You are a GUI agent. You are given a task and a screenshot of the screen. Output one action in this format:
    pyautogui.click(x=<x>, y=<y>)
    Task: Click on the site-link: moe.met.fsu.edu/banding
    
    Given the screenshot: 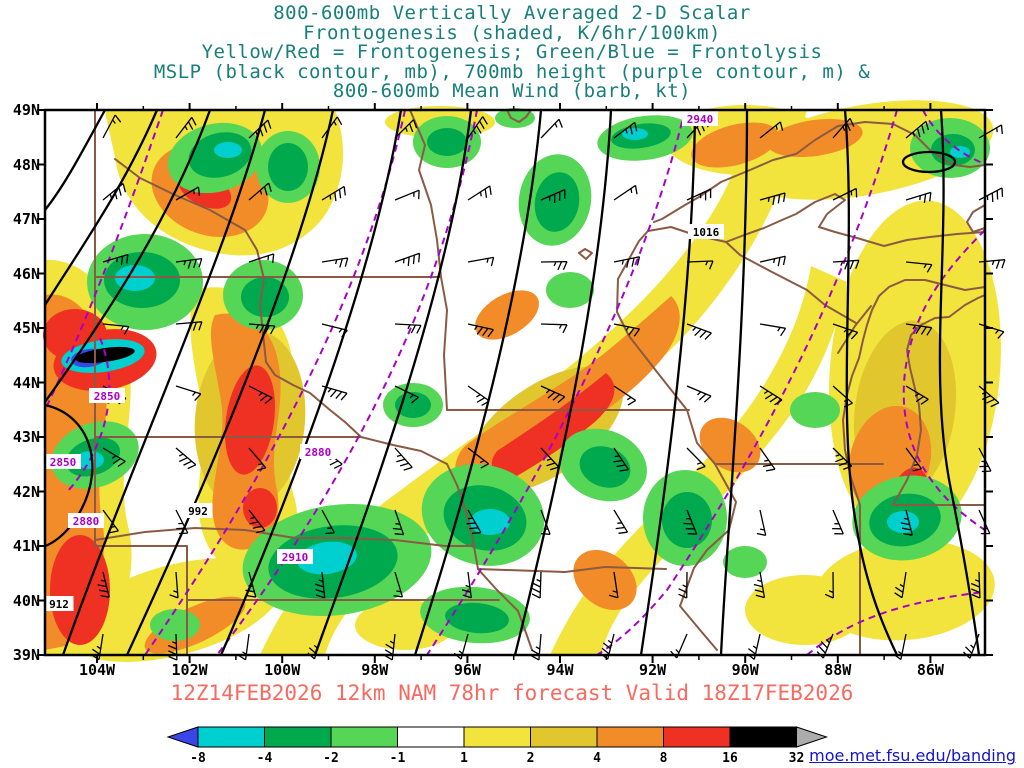 What is the action you would take?
    pyautogui.click(x=912, y=755)
    